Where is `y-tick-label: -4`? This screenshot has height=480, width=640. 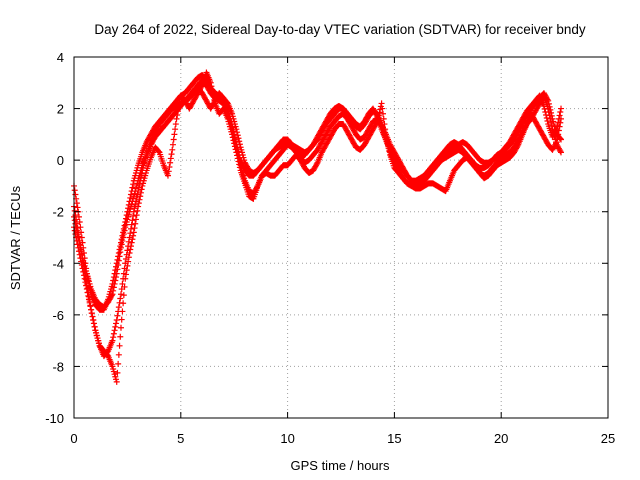
y-tick-label: -4 is located at coordinates (58, 263).